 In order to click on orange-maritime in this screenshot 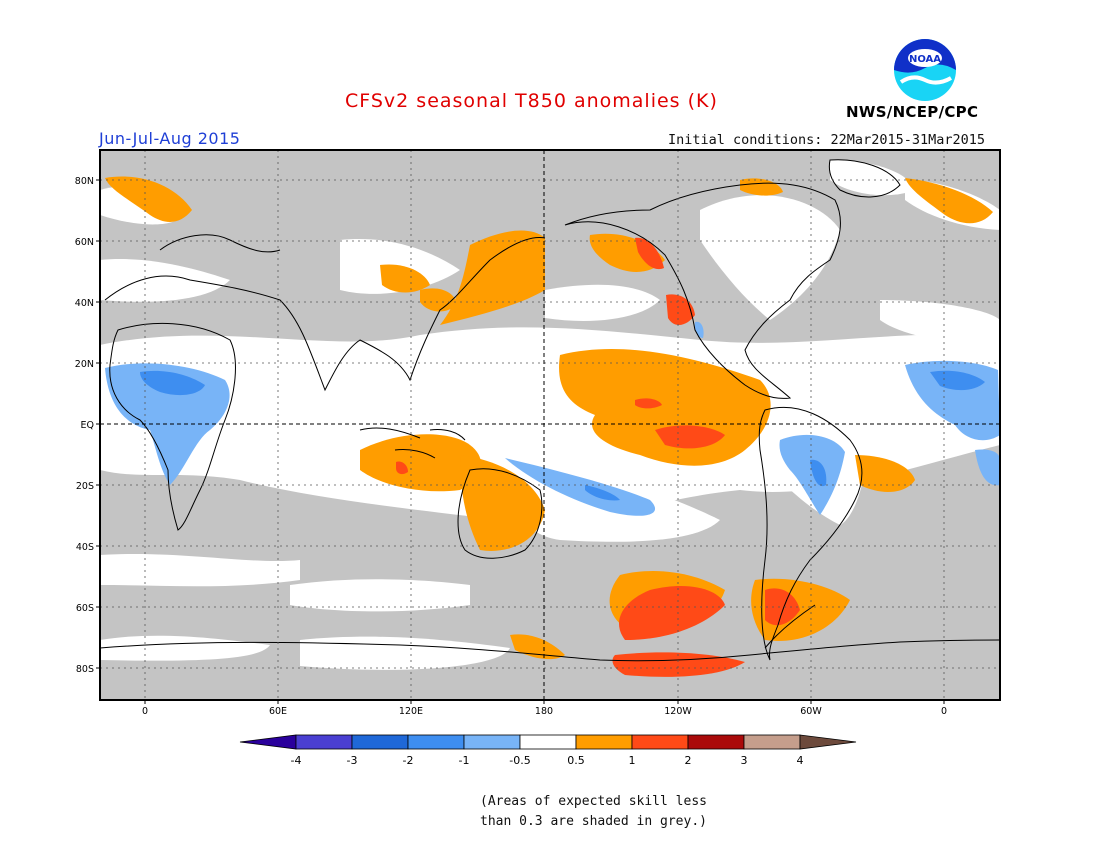, I will do `click(420, 463)`.